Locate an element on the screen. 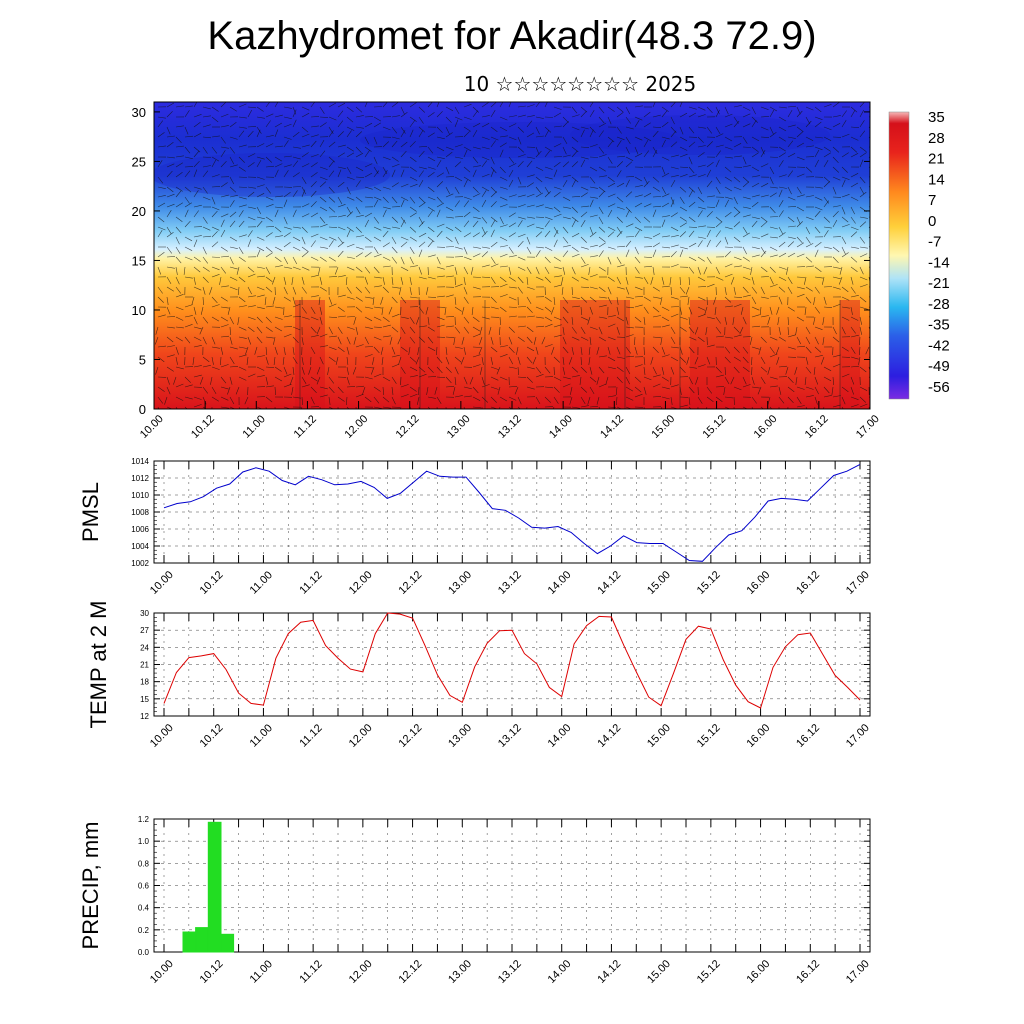 Image resolution: width=1024 pixels, height=1024 pixels. x-tick-label: 14.00 is located at coordinates (560, 736).